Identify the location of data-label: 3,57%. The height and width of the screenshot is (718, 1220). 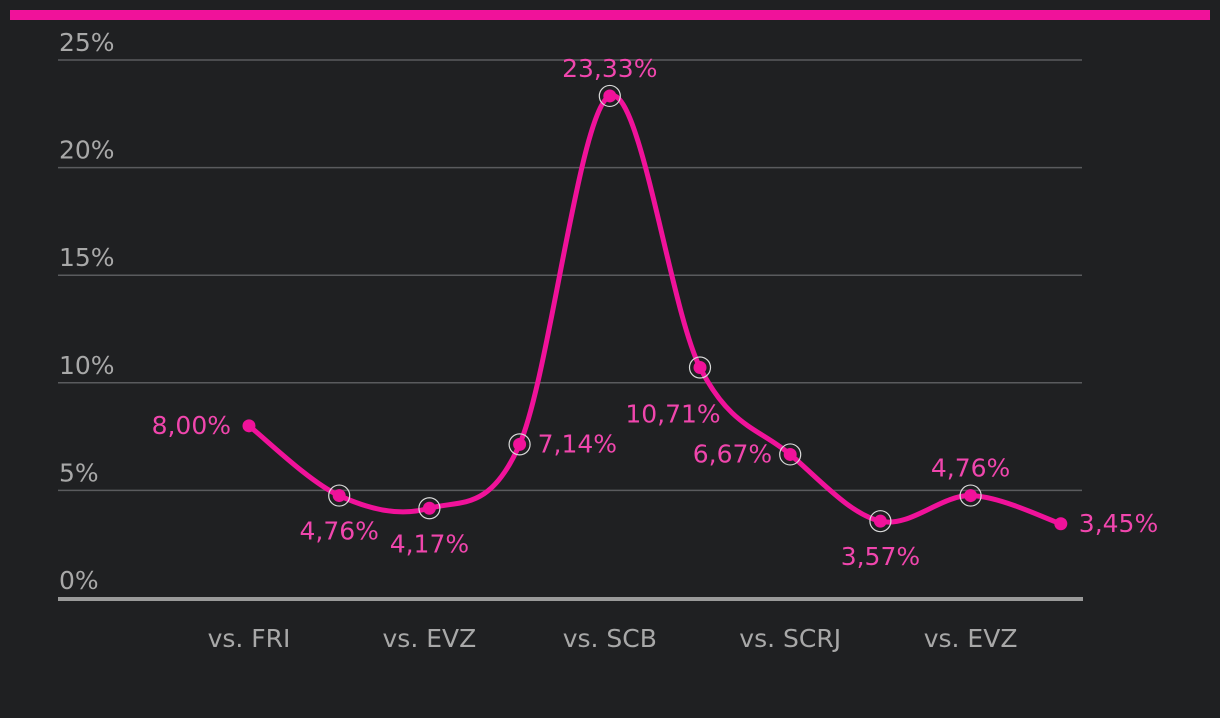
(880, 556).